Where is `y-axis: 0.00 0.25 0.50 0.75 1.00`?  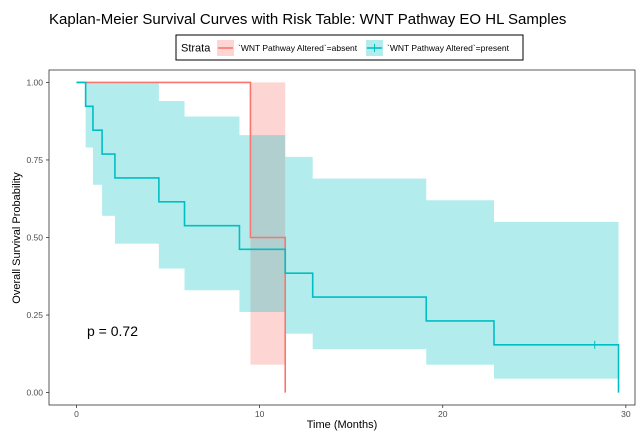
y-axis: 0.00 0.25 0.50 0.75 1.00 is located at coordinates (37, 237).